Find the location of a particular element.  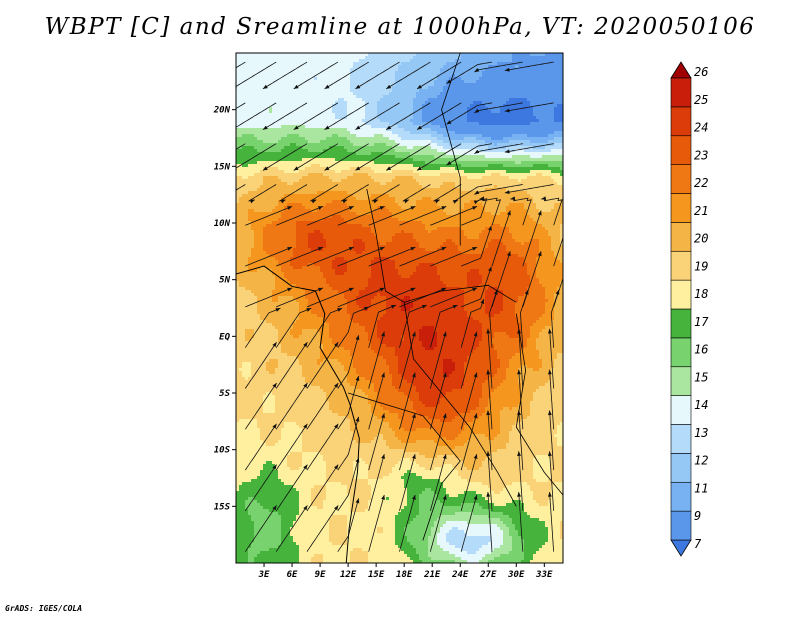

colorbar-label: 17 is located at coordinates (701, 322).